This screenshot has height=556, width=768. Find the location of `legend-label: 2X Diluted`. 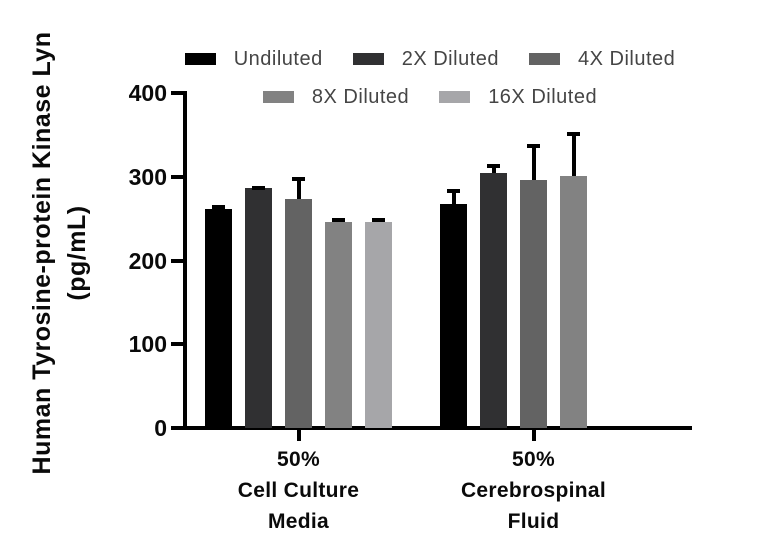

legend-label: 2X Diluted is located at coordinates (450, 58).